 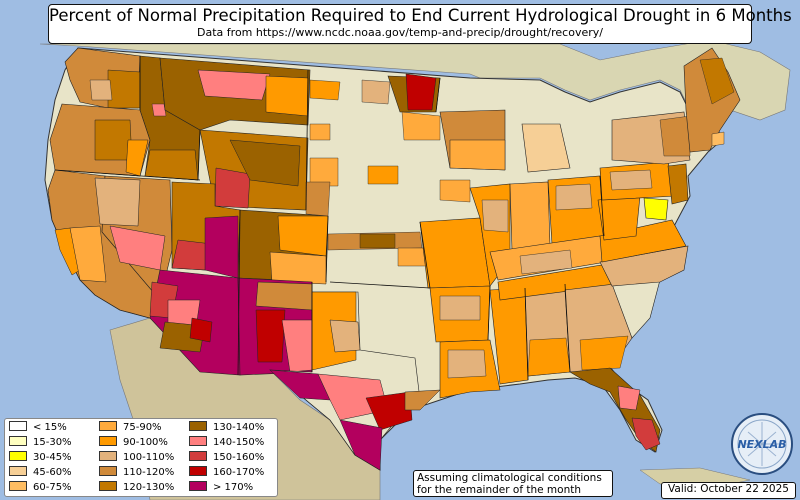 I want to click on region-nd-tan, so click(x=376, y=92).